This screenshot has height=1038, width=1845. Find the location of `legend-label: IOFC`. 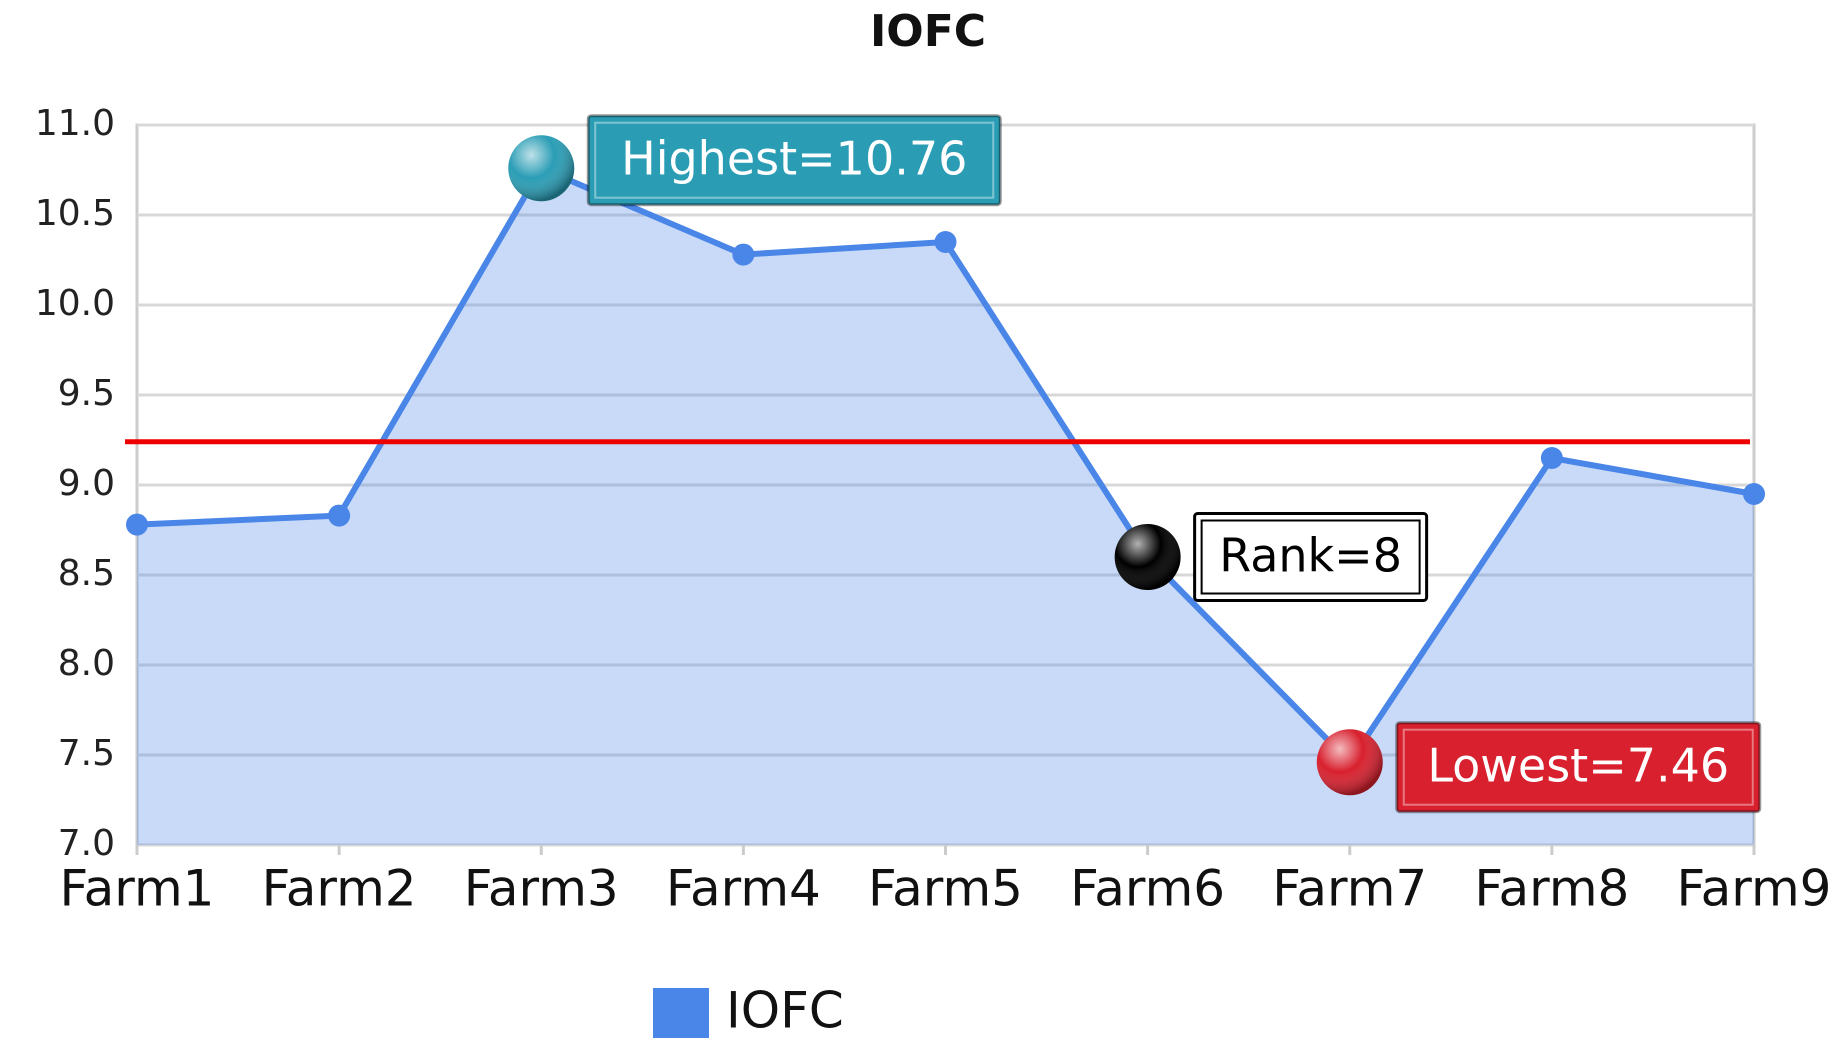

legend-label: IOFC is located at coordinates (785, 1010).